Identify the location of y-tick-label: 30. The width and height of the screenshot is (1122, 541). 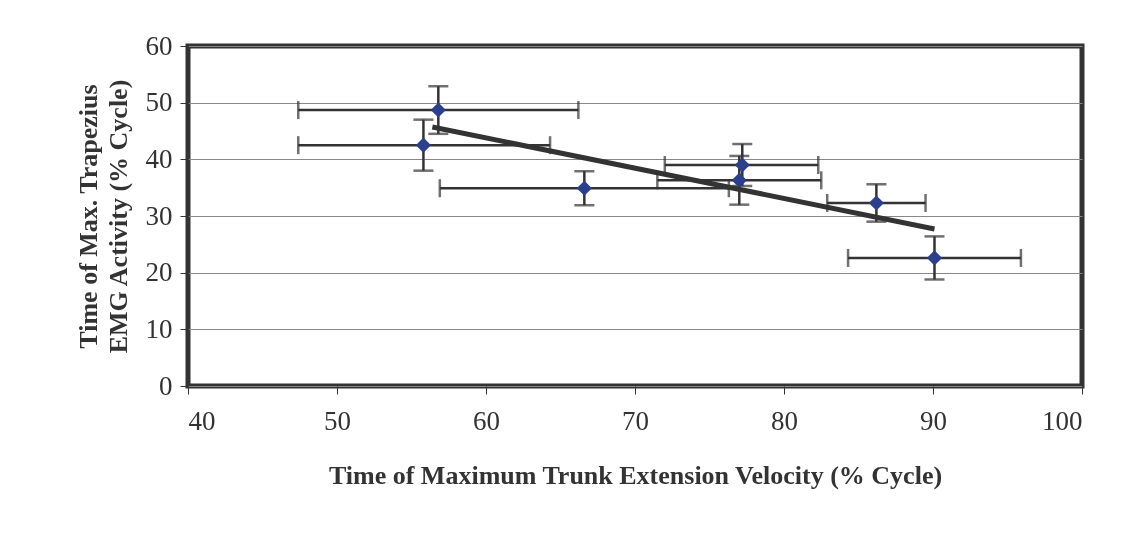
(159, 215).